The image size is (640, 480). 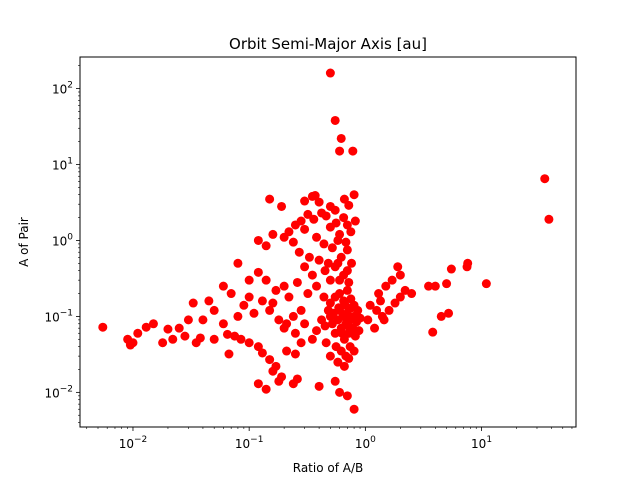 I want to click on x-tick-label: 10⁻¹, so click(x=249, y=443).